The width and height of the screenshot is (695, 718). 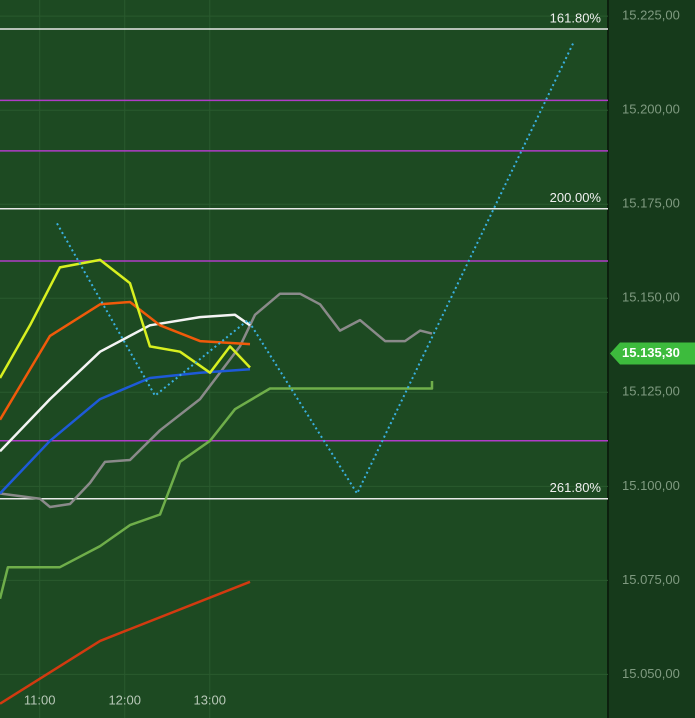 I want to click on x-tick-label: 12:00, so click(x=124, y=699).